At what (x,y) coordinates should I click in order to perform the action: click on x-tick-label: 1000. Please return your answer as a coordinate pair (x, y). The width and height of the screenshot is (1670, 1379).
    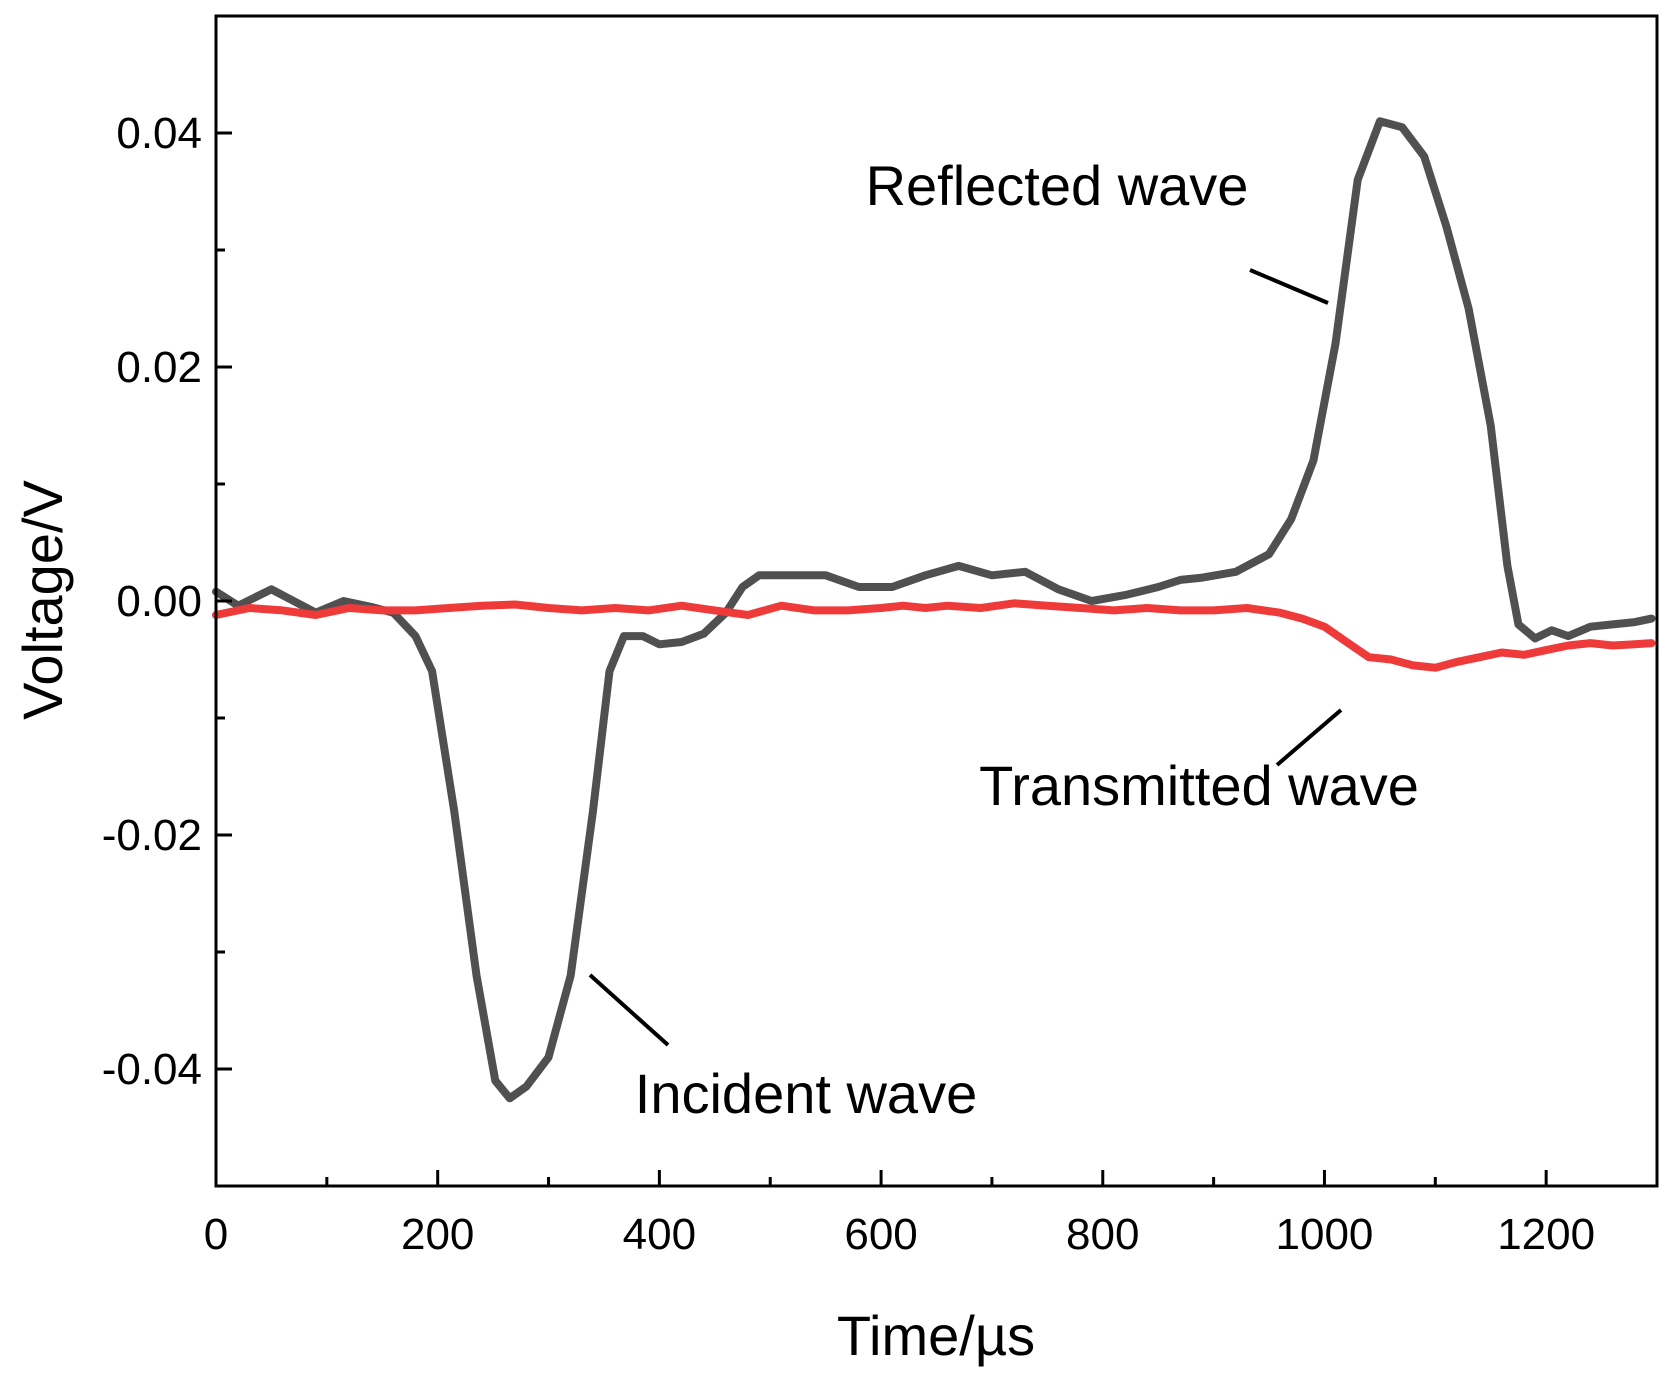
    Looking at the image, I should click on (1325, 1234).